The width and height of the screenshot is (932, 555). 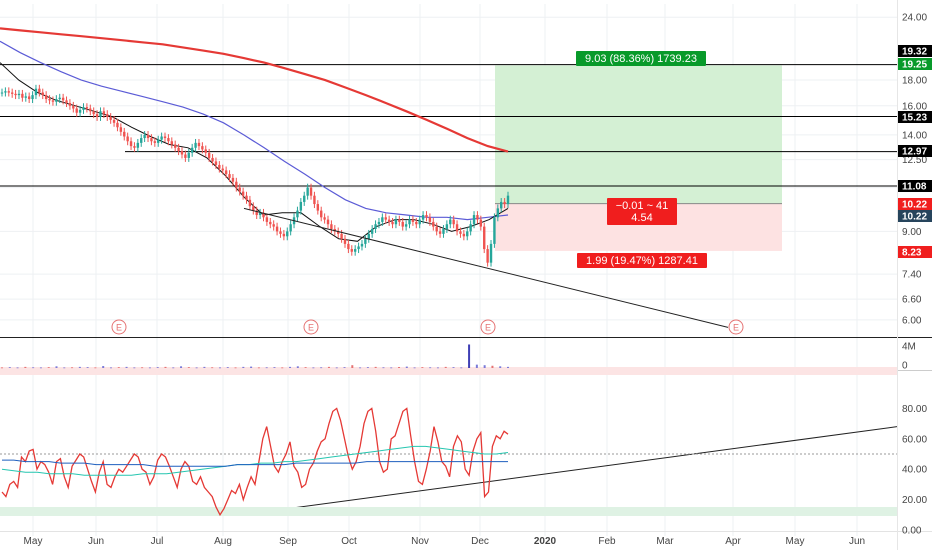 What do you see at coordinates (665, 541) in the screenshot?
I see `time-label: Mar` at bounding box center [665, 541].